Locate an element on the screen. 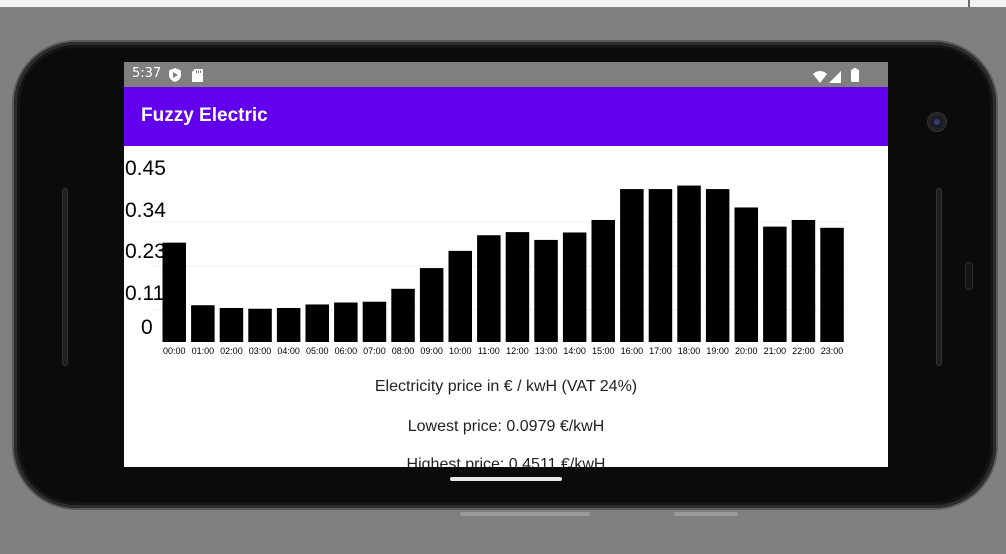  bar-05:00 is located at coordinates (317, 323).